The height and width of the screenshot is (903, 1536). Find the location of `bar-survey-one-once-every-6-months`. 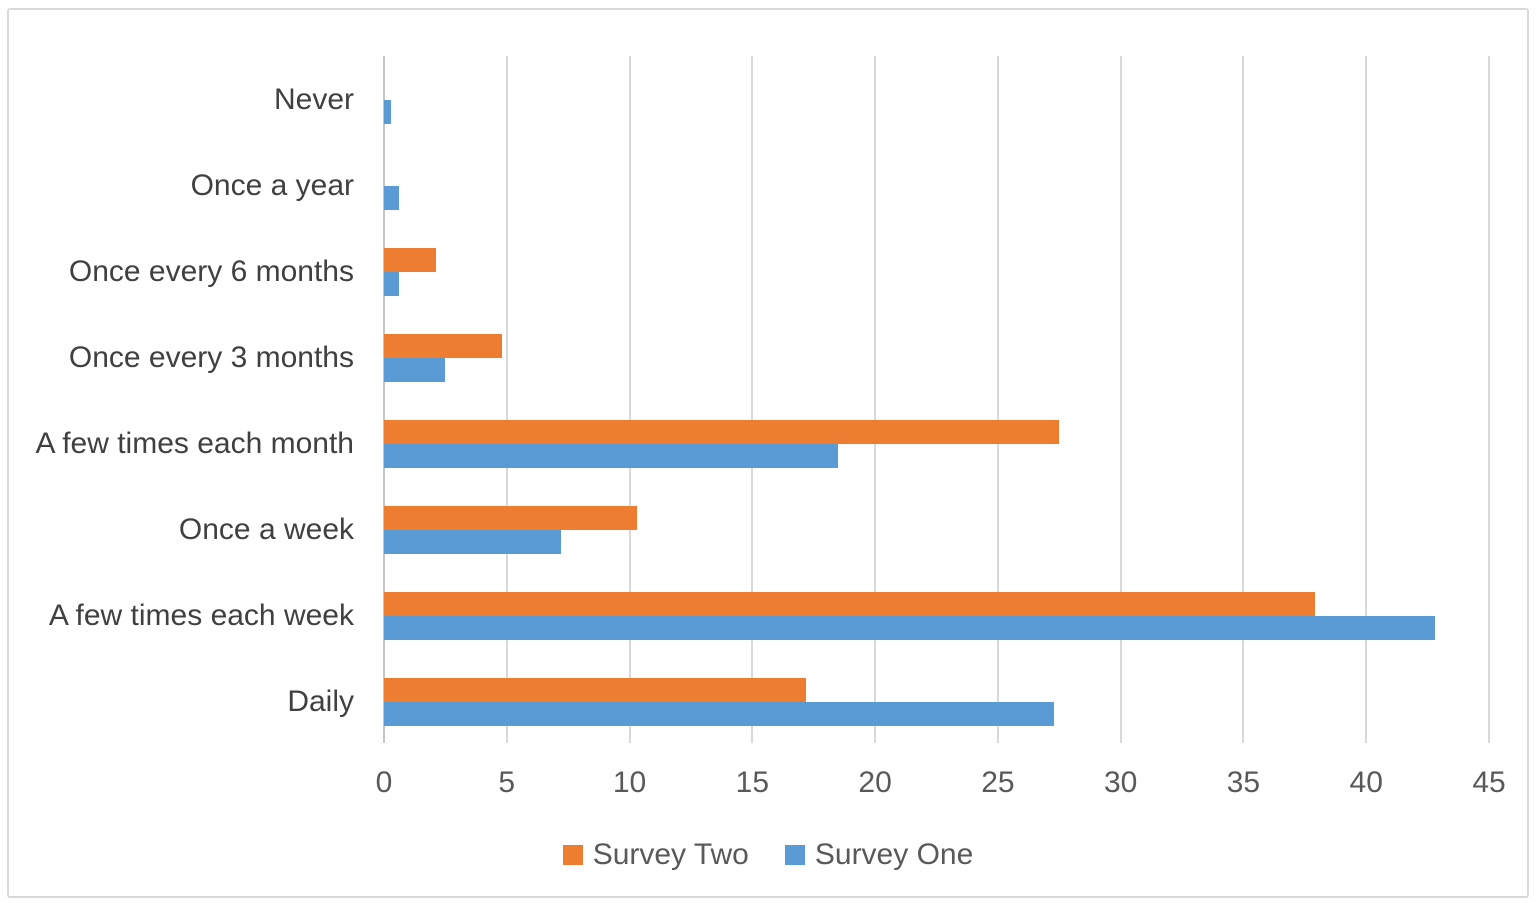

bar-survey-one-once-every-6-months is located at coordinates (391, 284).